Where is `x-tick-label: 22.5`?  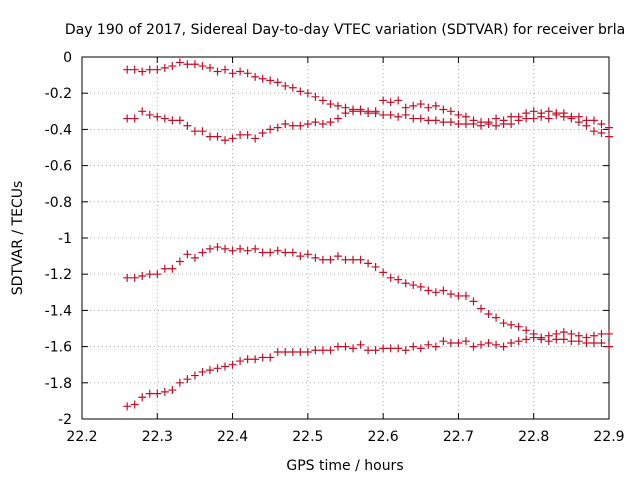
x-tick-label: 22.5 is located at coordinates (307, 437).